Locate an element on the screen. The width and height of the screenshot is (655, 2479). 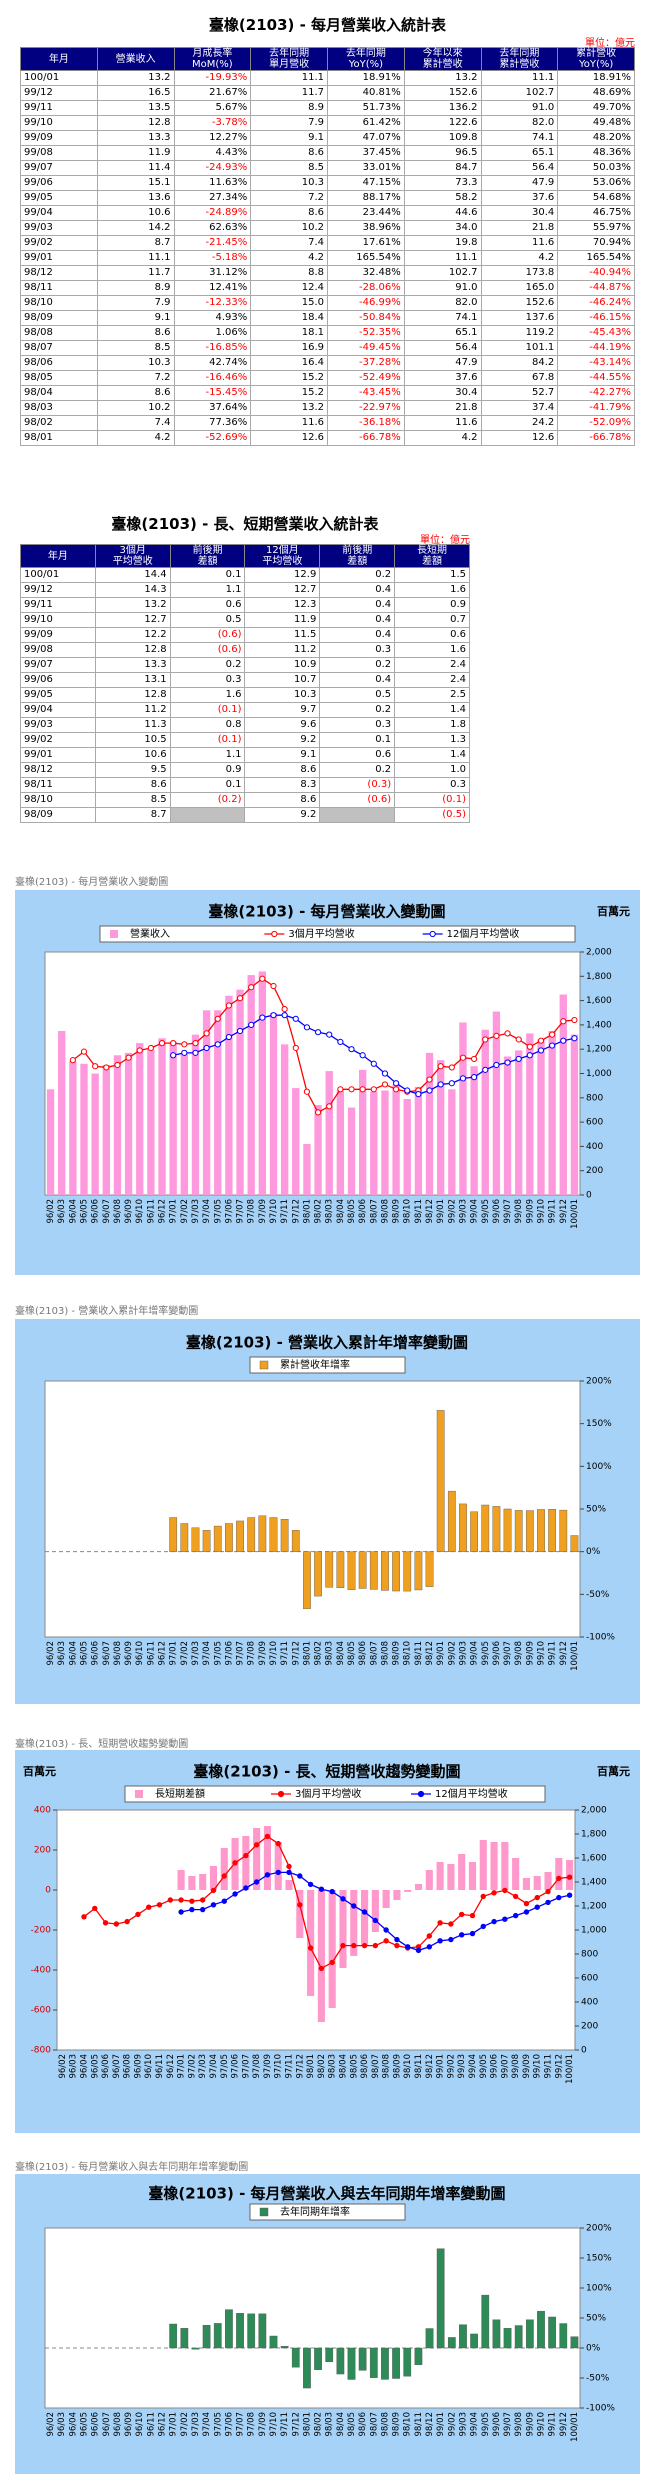
x-tick-label: 97/01 is located at coordinates (174, 1211).